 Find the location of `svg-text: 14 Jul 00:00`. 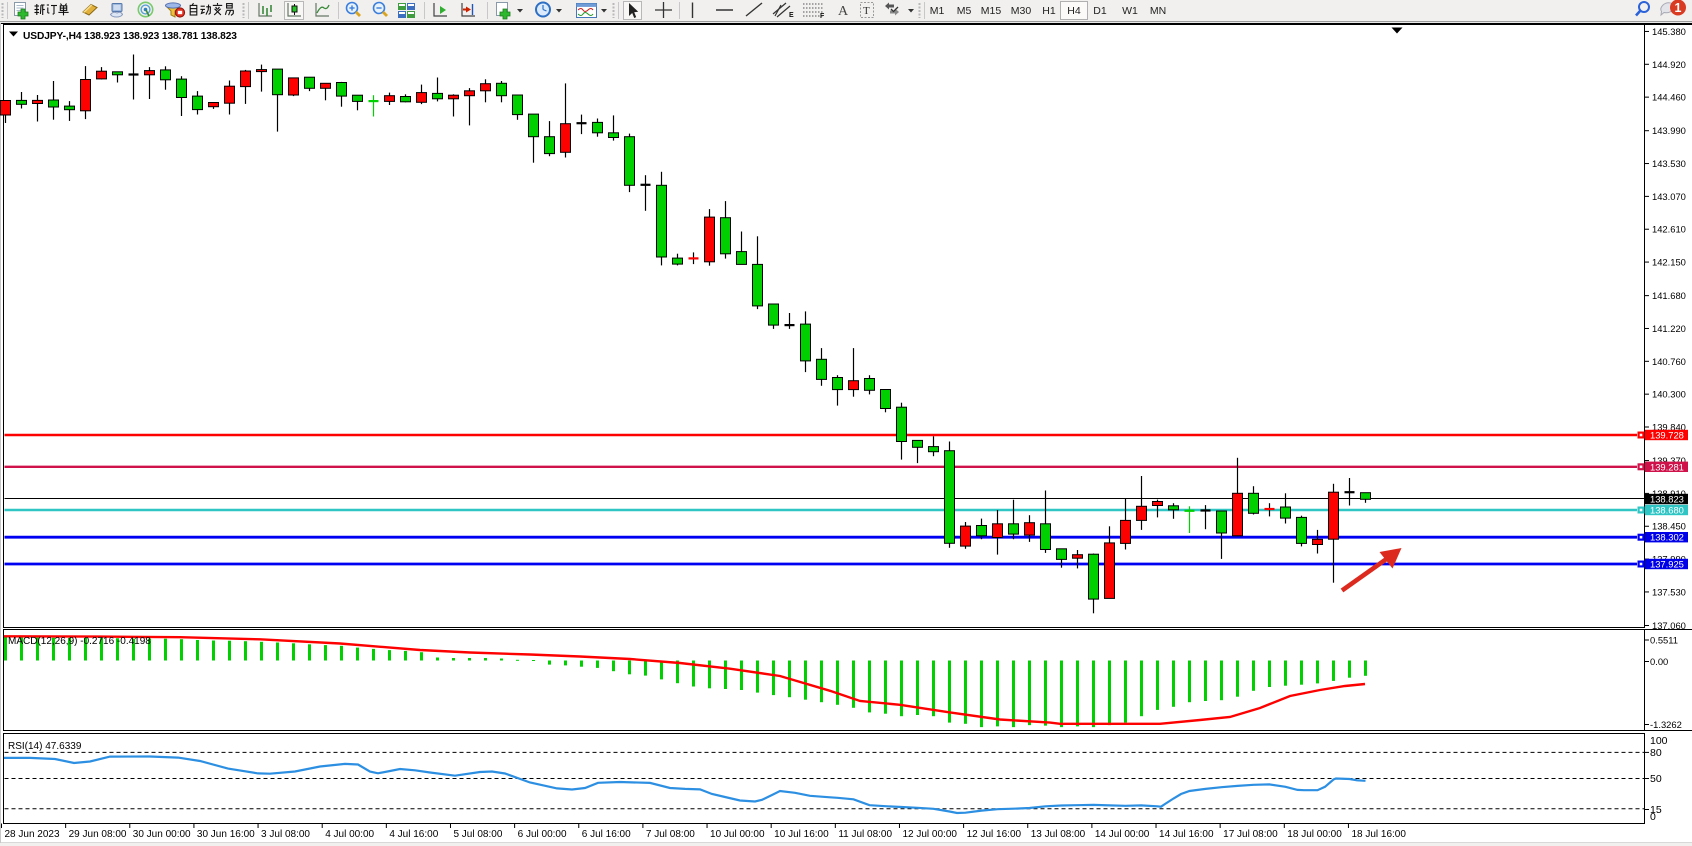

svg-text: 14 Jul 00:00 is located at coordinates (1122, 834).